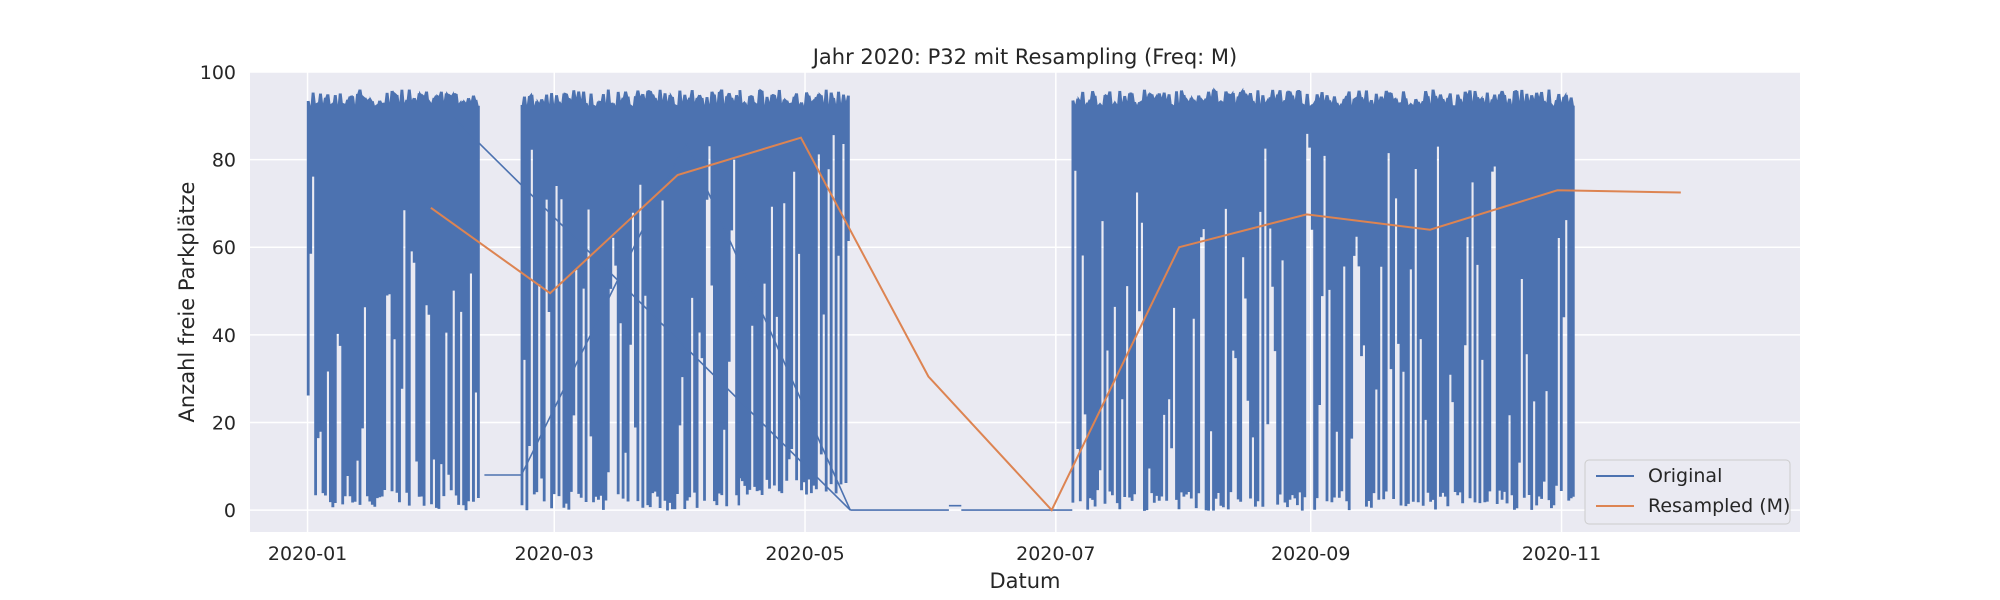 The height and width of the screenshot is (600, 2000). I want to click on x-tick-label: 2020-03, so click(554, 554).